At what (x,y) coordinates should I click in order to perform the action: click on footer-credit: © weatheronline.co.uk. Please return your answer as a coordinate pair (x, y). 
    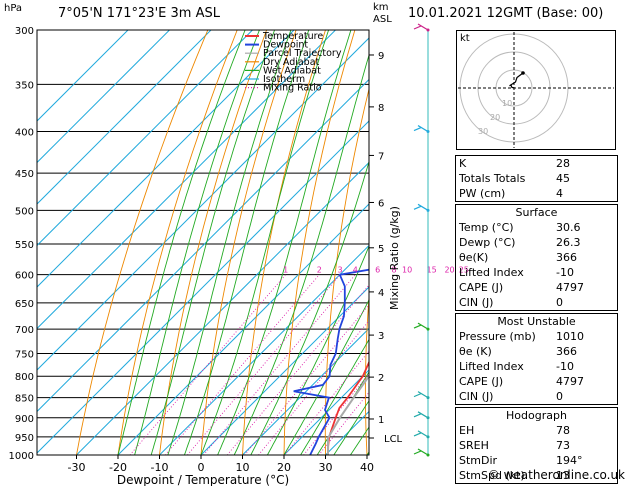
    Looking at the image, I should click on (556, 475).